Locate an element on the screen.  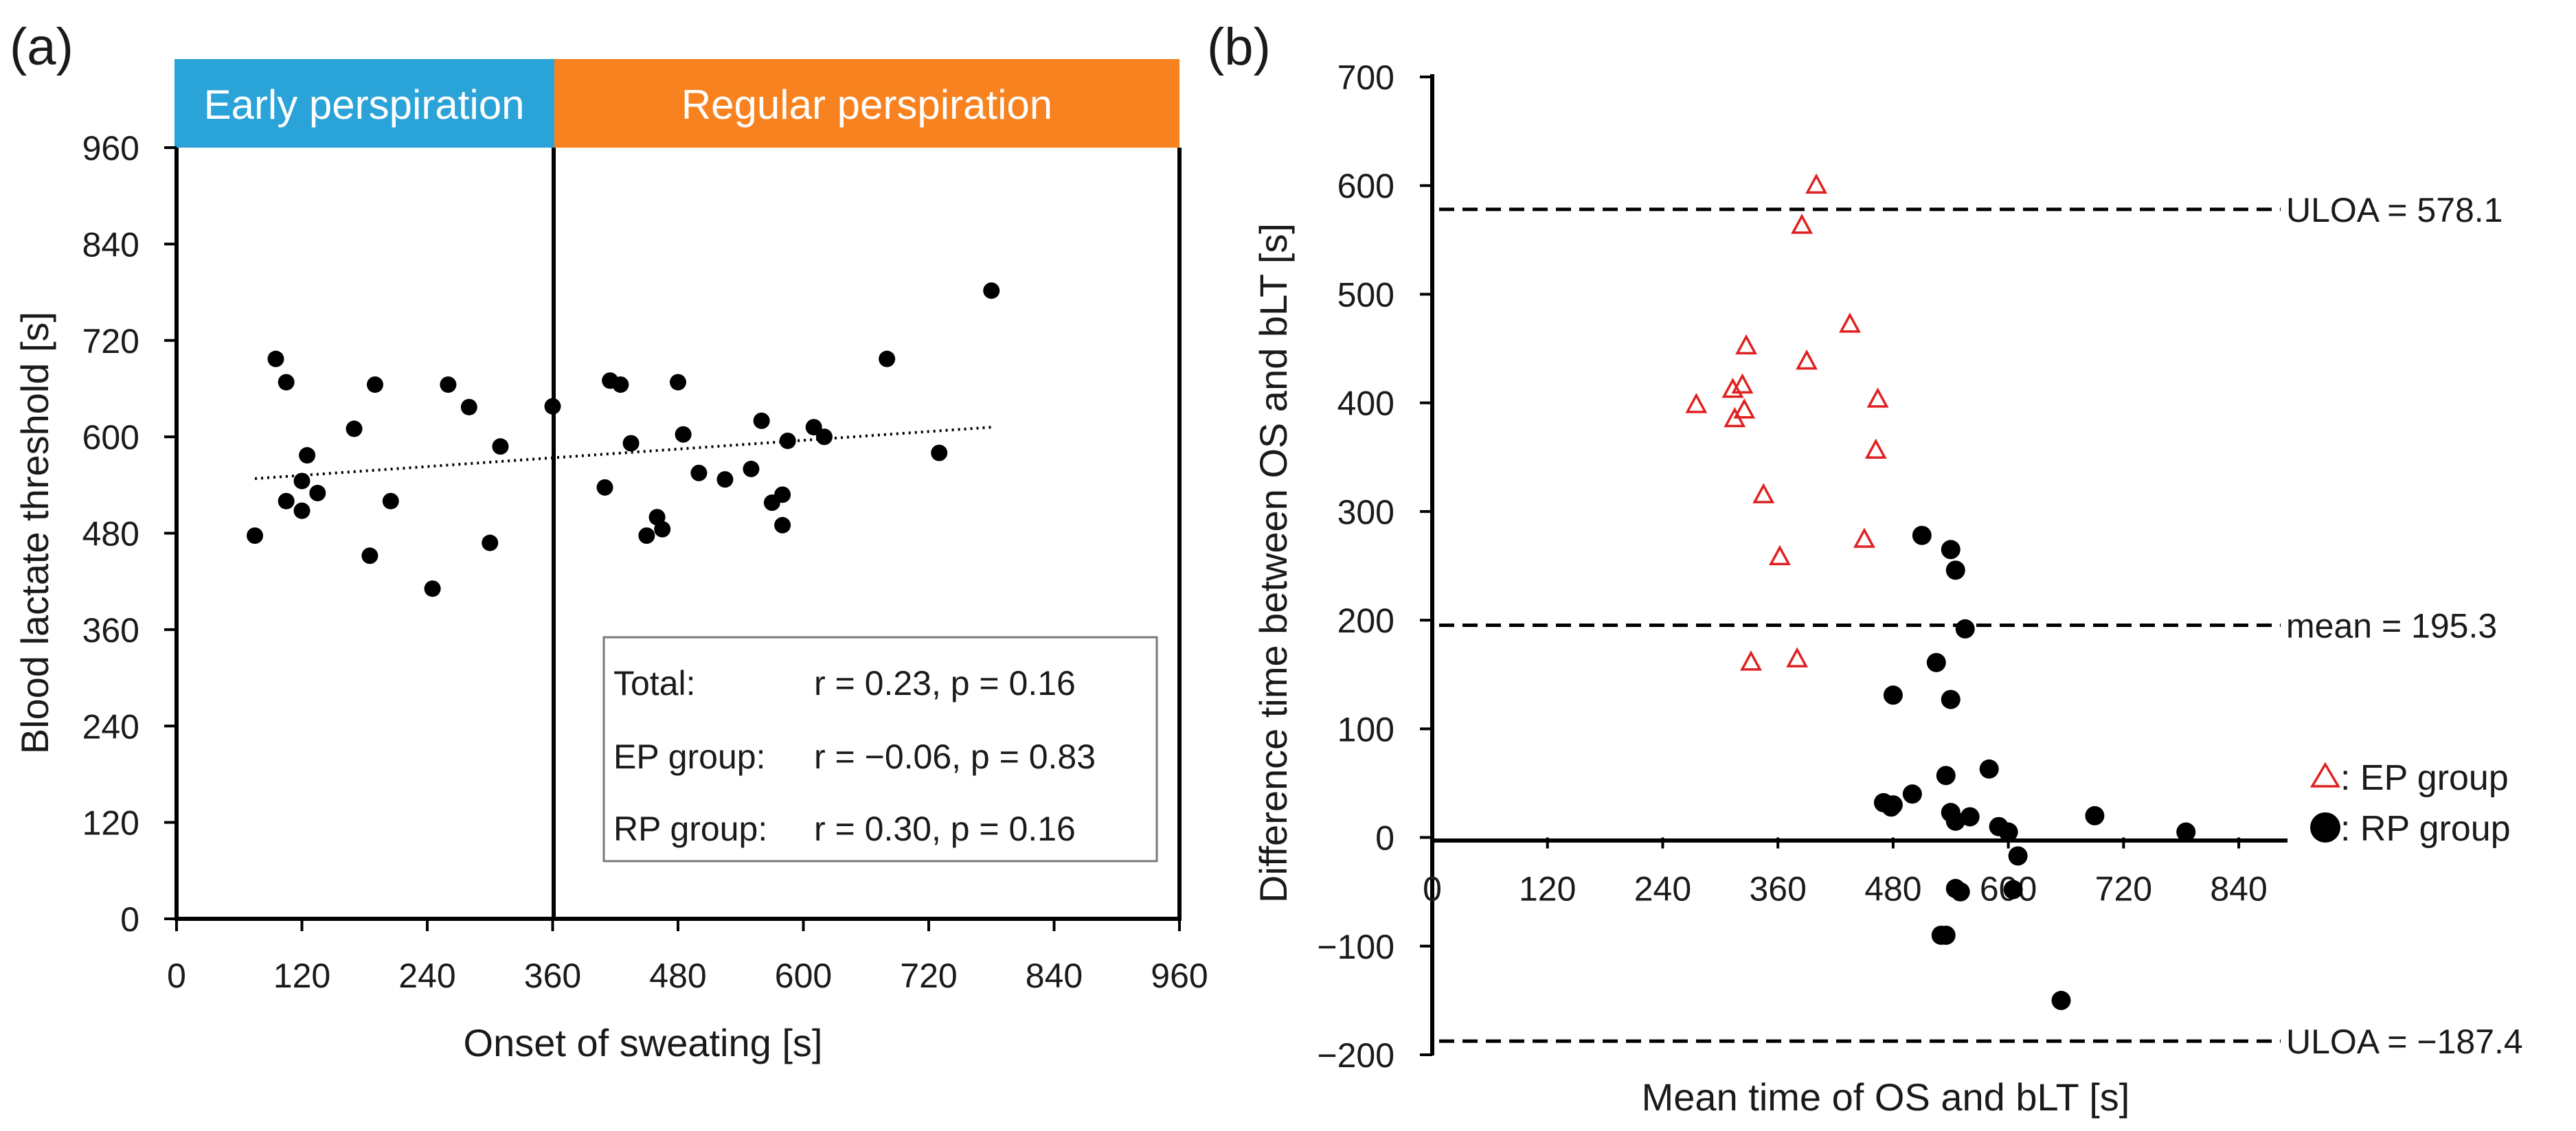
a-x-tick-label: 360 is located at coordinates (552, 976).